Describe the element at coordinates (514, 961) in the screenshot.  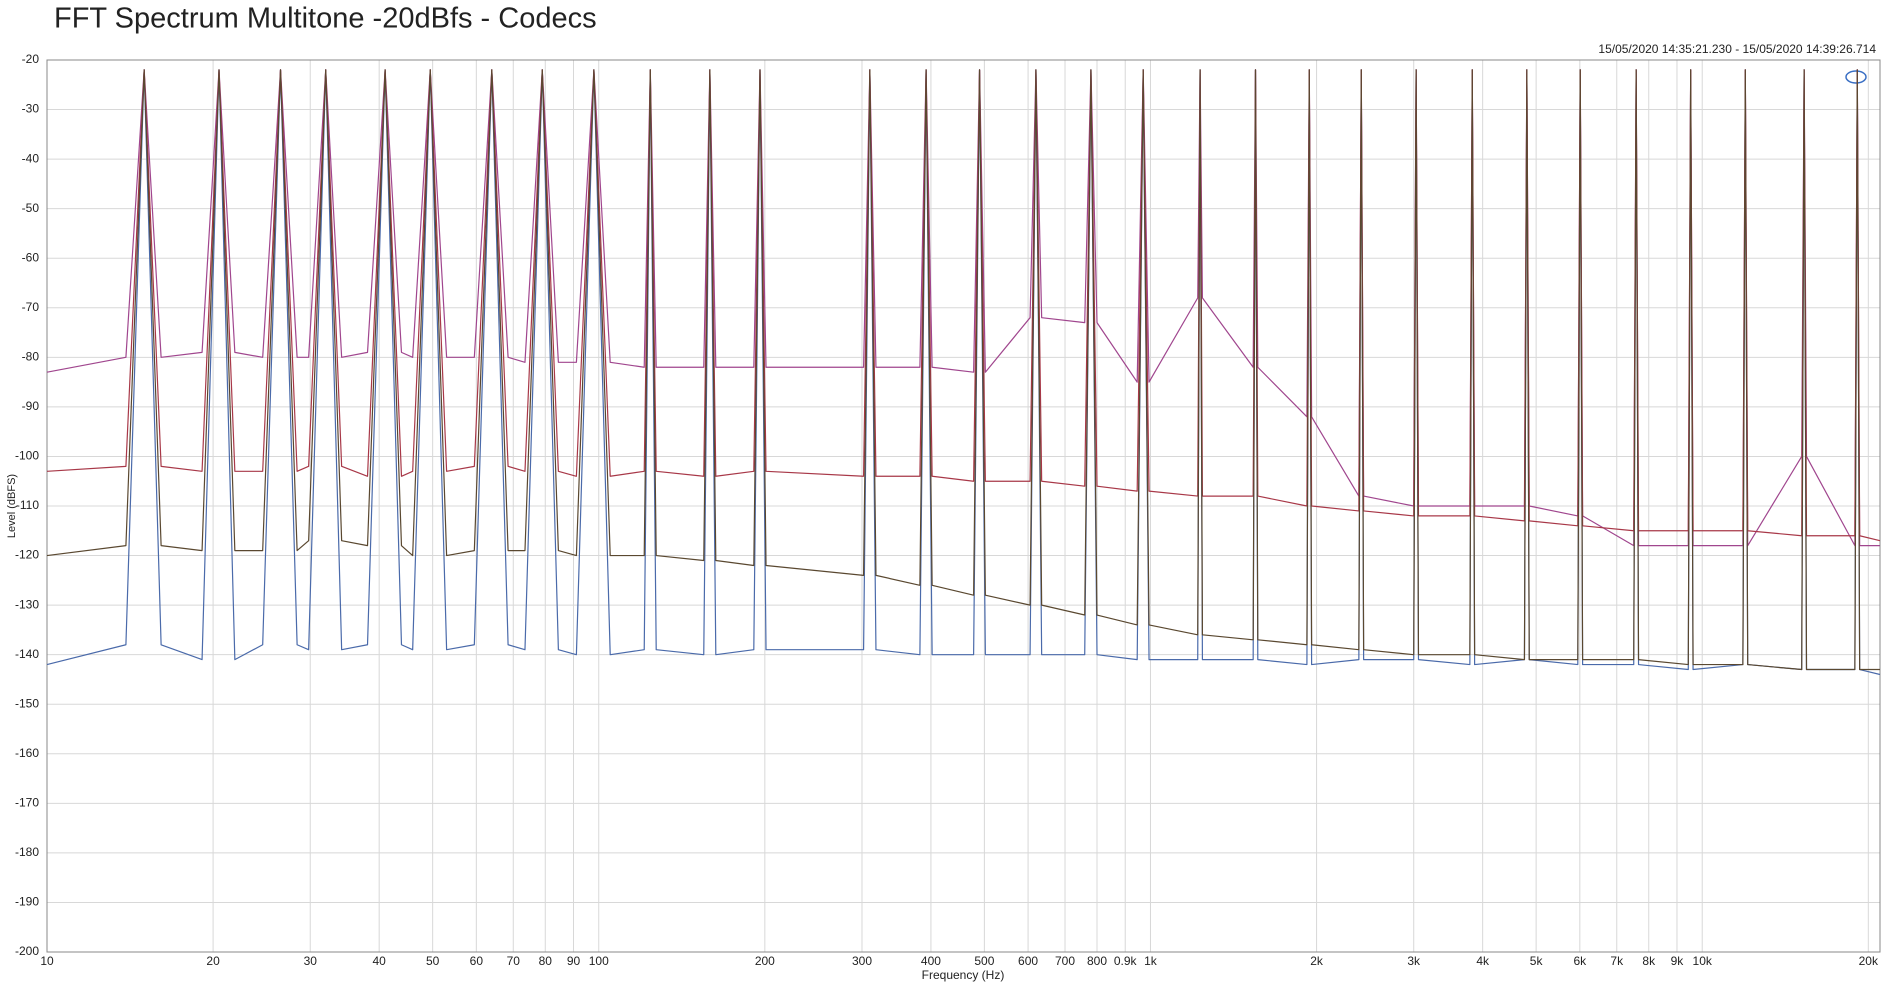
I see `x-tick-label: 70` at that location.